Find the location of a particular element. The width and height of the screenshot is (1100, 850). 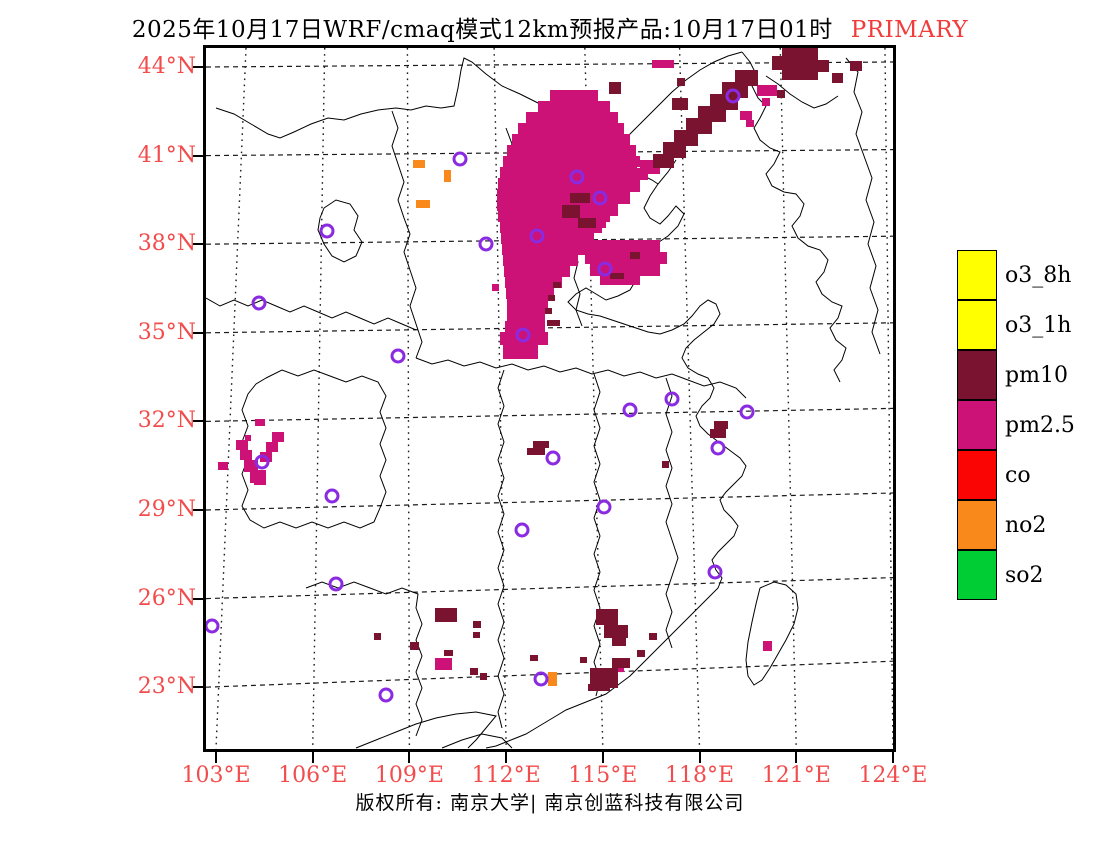

lat-tick-label: 41°N is located at coordinates (166, 155).